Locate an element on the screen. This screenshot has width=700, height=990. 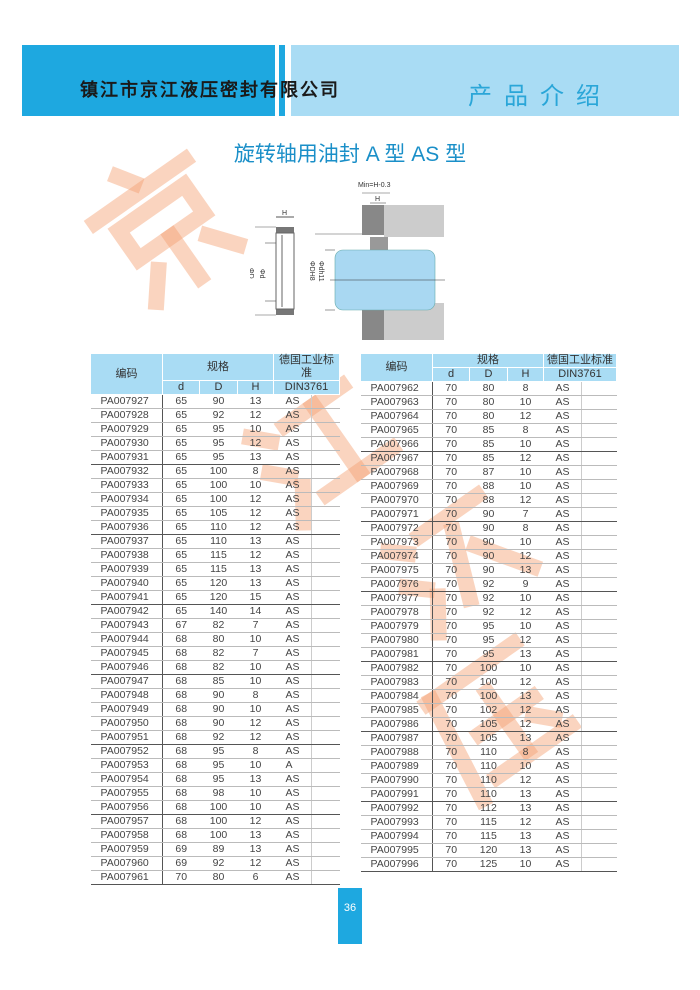
cell-code: PA007977 is located at coordinates (396, 598).